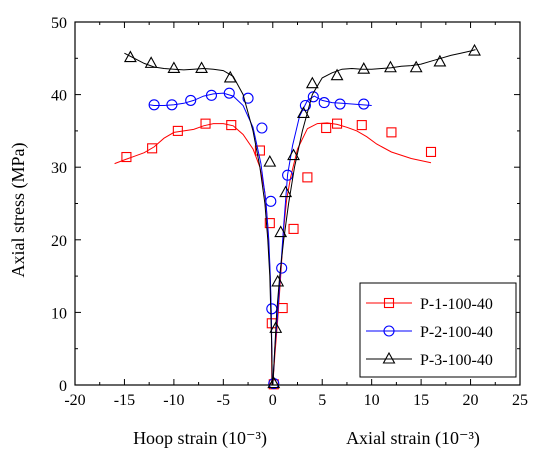 Image resolution: width=550 pixels, height=455 pixels. I want to click on legend-label-3: P-3-100-40, so click(456, 360).